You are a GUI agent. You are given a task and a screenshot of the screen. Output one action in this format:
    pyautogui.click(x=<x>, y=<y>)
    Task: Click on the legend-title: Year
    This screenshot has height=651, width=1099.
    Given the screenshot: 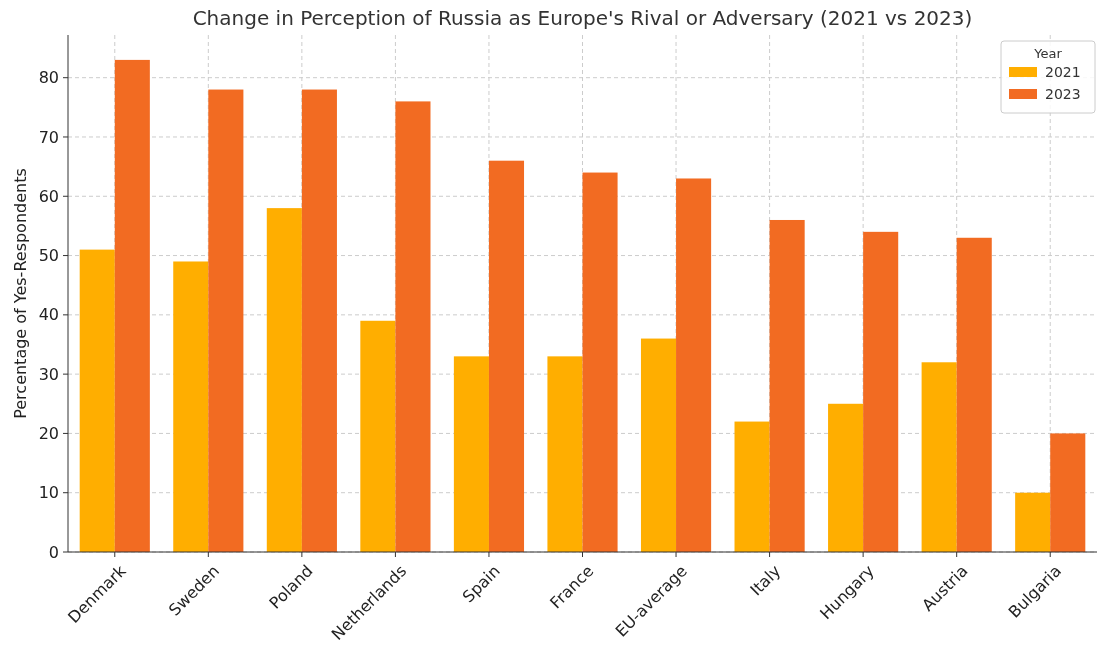 What is the action you would take?
    pyautogui.click(x=1048, y=53)
    